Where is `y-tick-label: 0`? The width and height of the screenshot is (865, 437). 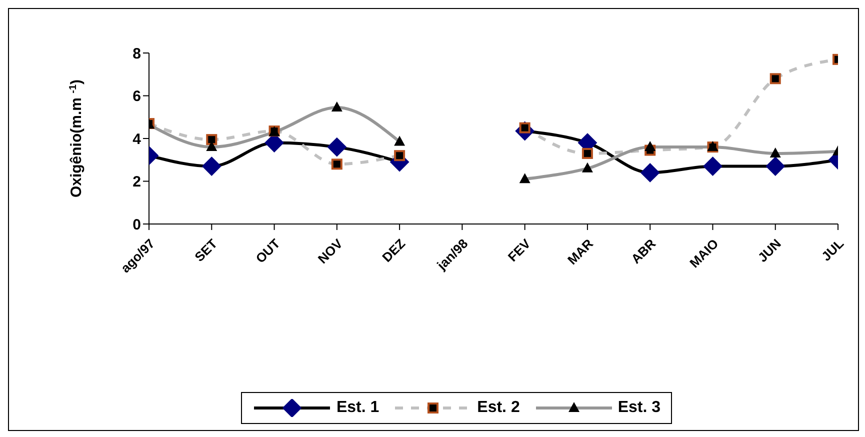 y-tick-label: 0 is located at coordinates (136, 225).